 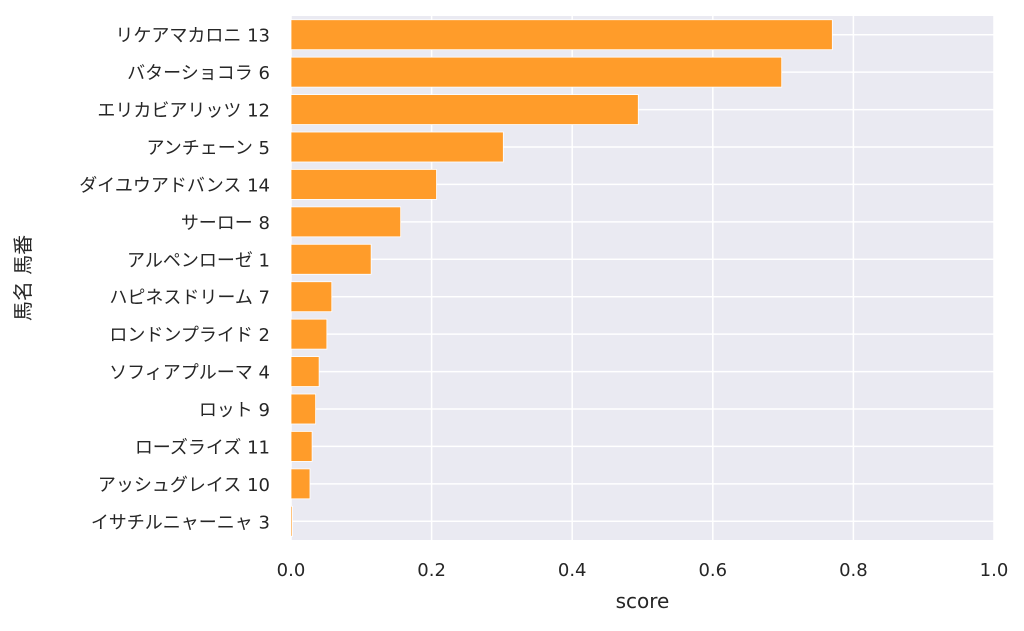 I want to click on y-tick-label: アルペンローゼ 1, so click(x=198, y=260).